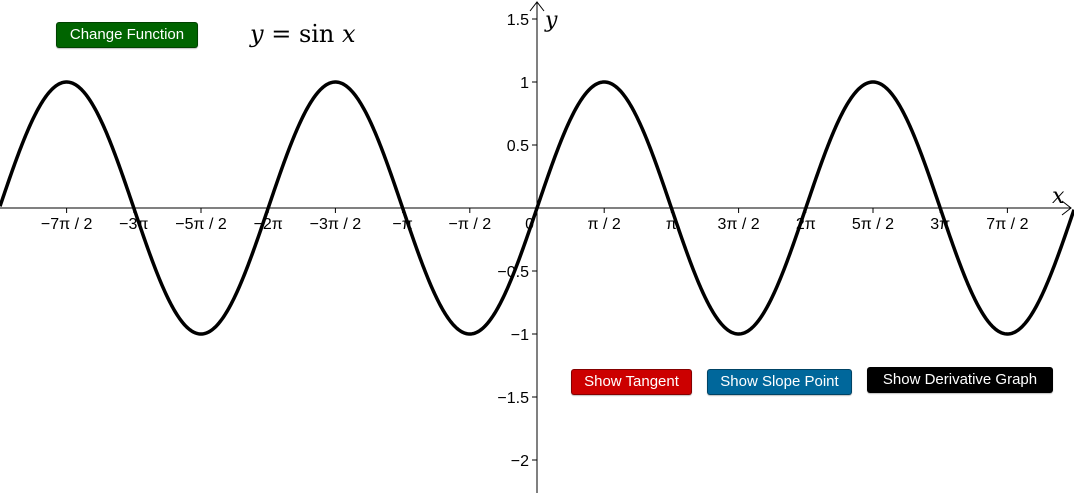  What do you see at coordinates (518, 146) in the screenshot?
I see `y-tick-label: 0.5` at bounding box center [518, 146].